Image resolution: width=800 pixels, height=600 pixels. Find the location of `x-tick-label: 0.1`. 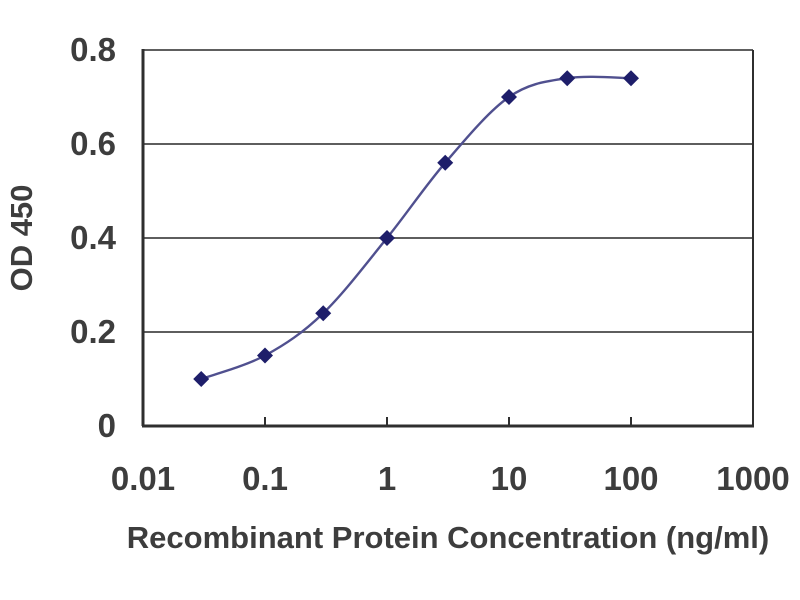

x-tick-label: 0.1 is located at coordinates (265, 478).